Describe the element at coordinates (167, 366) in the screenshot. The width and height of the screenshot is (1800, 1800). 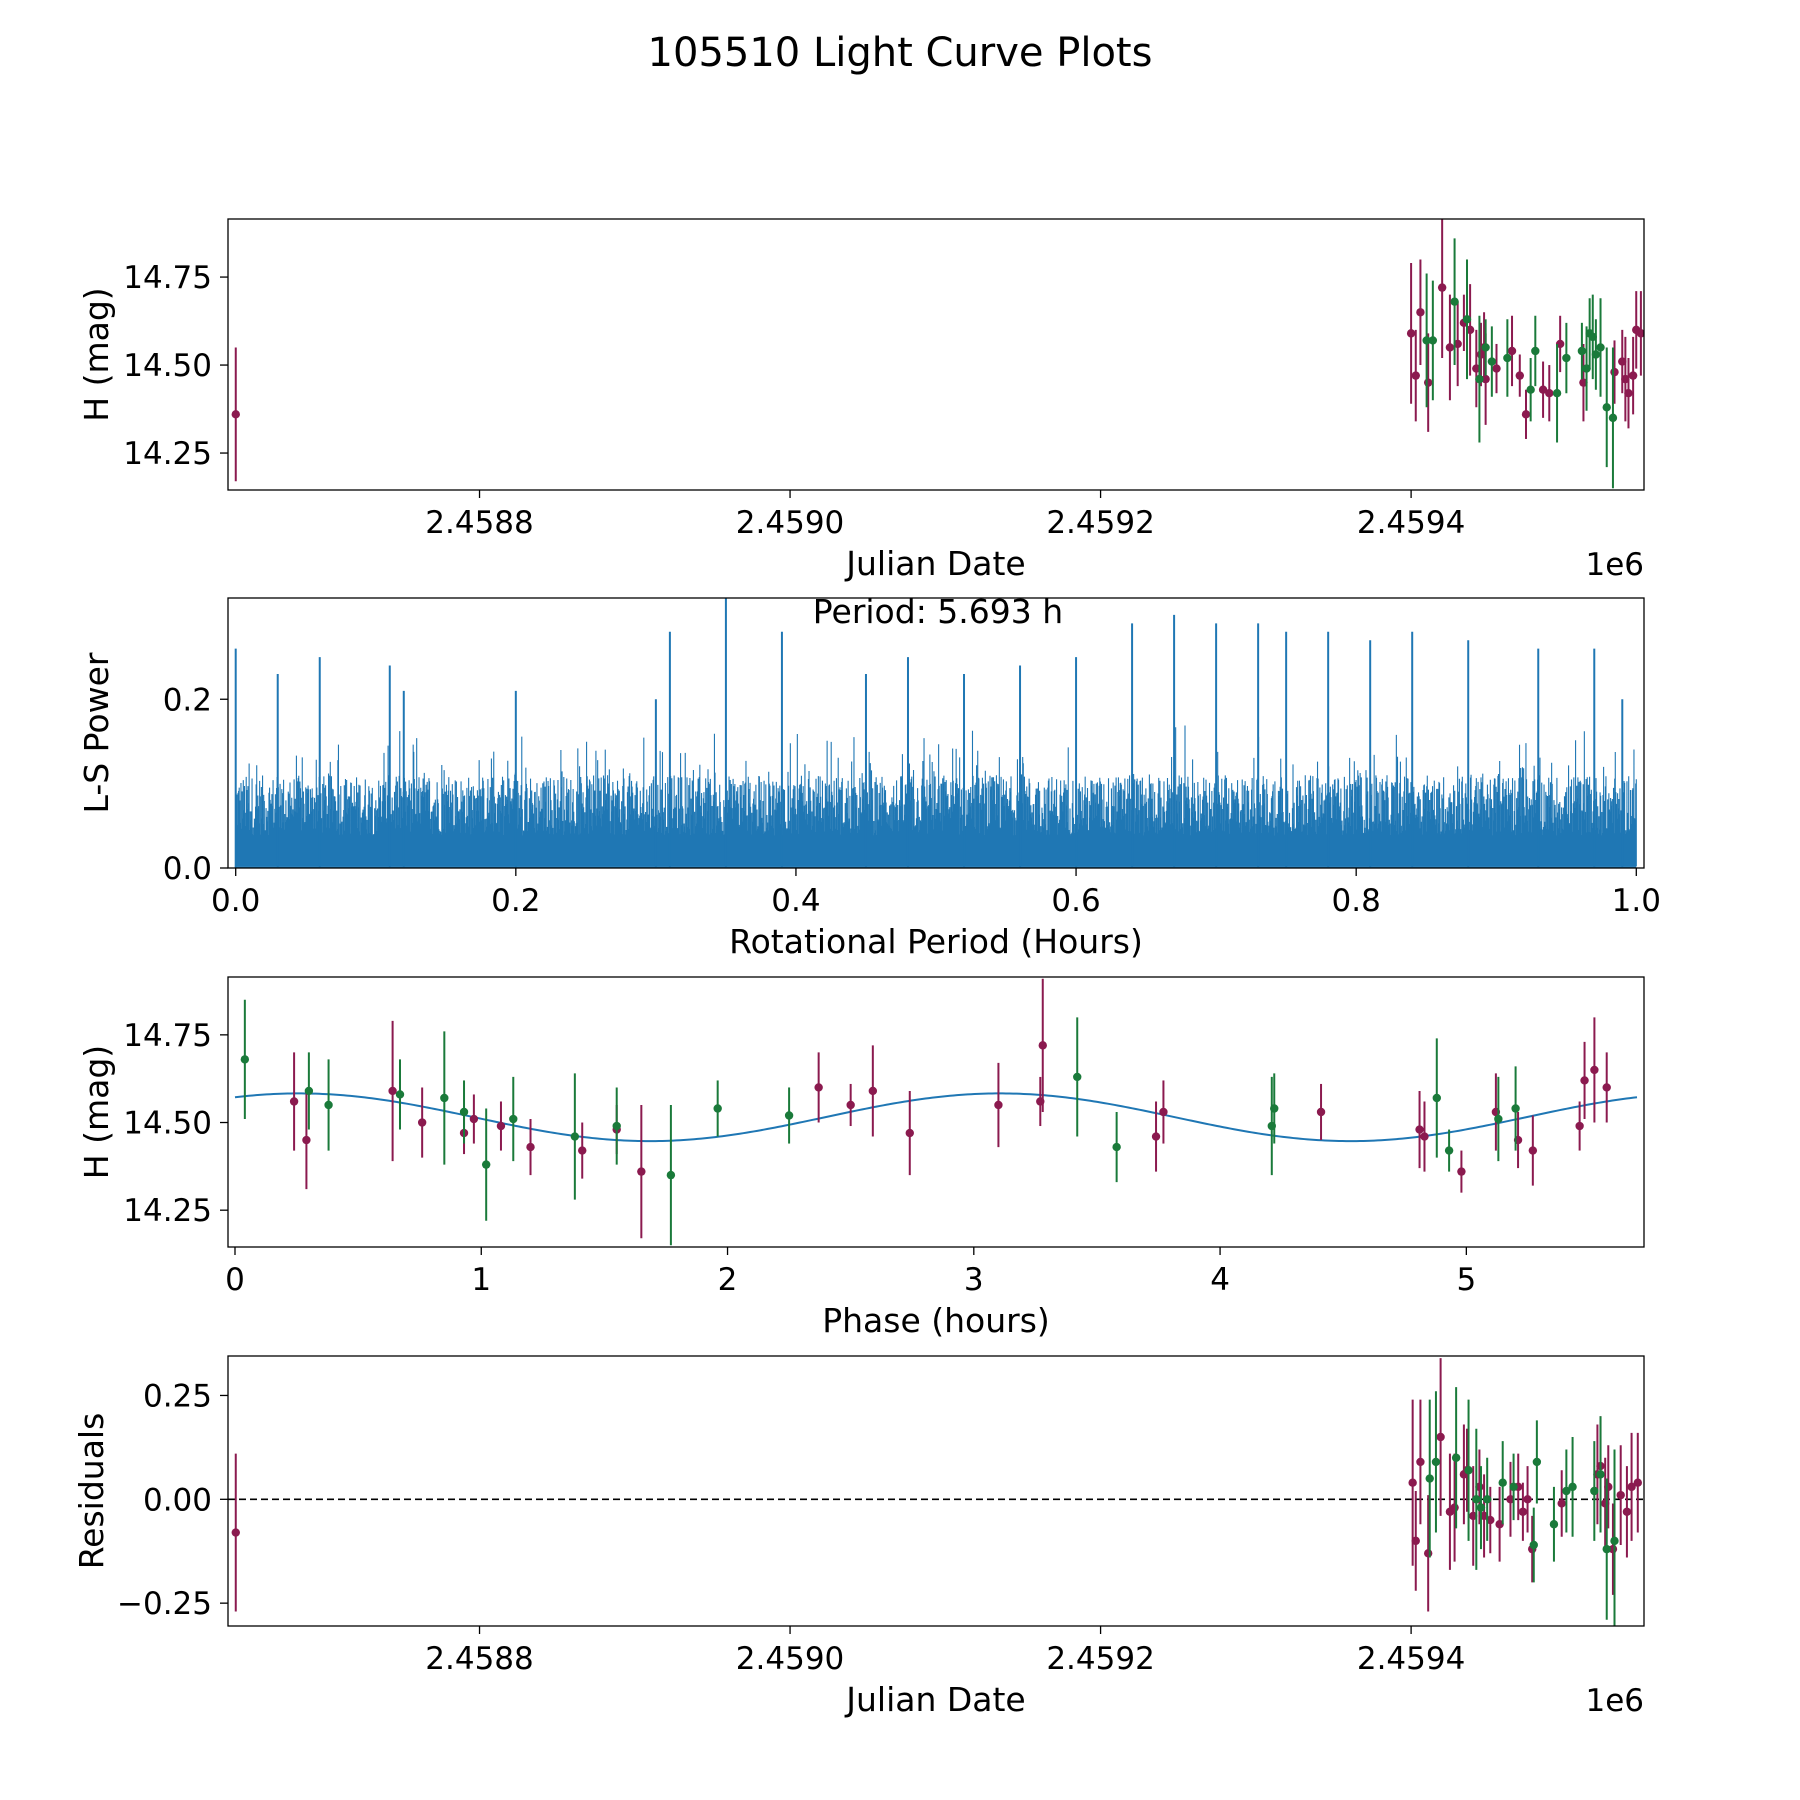
I see `y-tick-label: 14.50` at that location.